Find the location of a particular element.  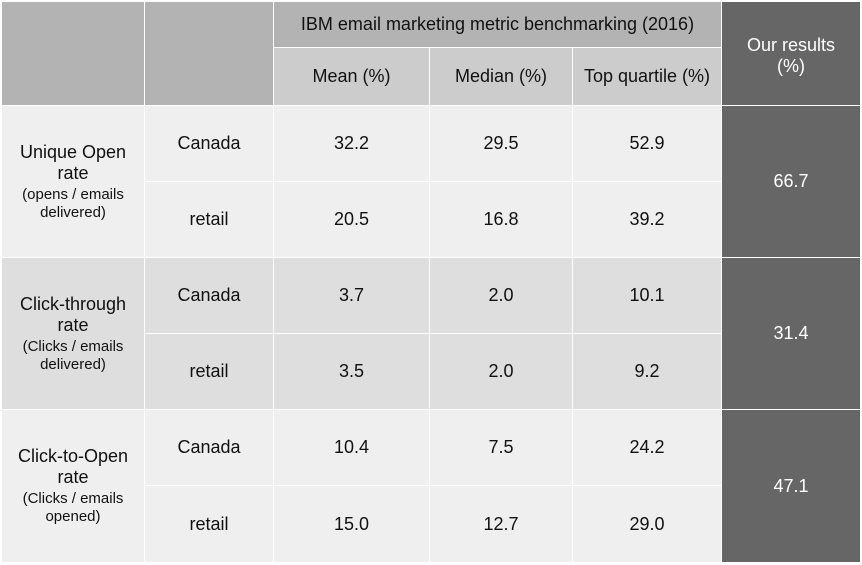

value-mean: 32.2 is located at coordinates (351, 143).